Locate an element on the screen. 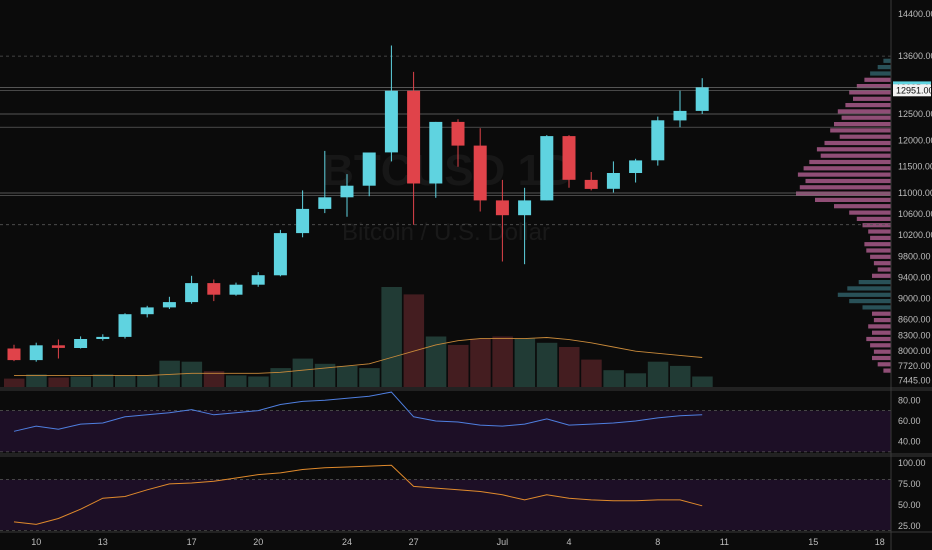 The width and height of the screenshot is (932, 550). volume-pane is located at coordinates (358, 337).